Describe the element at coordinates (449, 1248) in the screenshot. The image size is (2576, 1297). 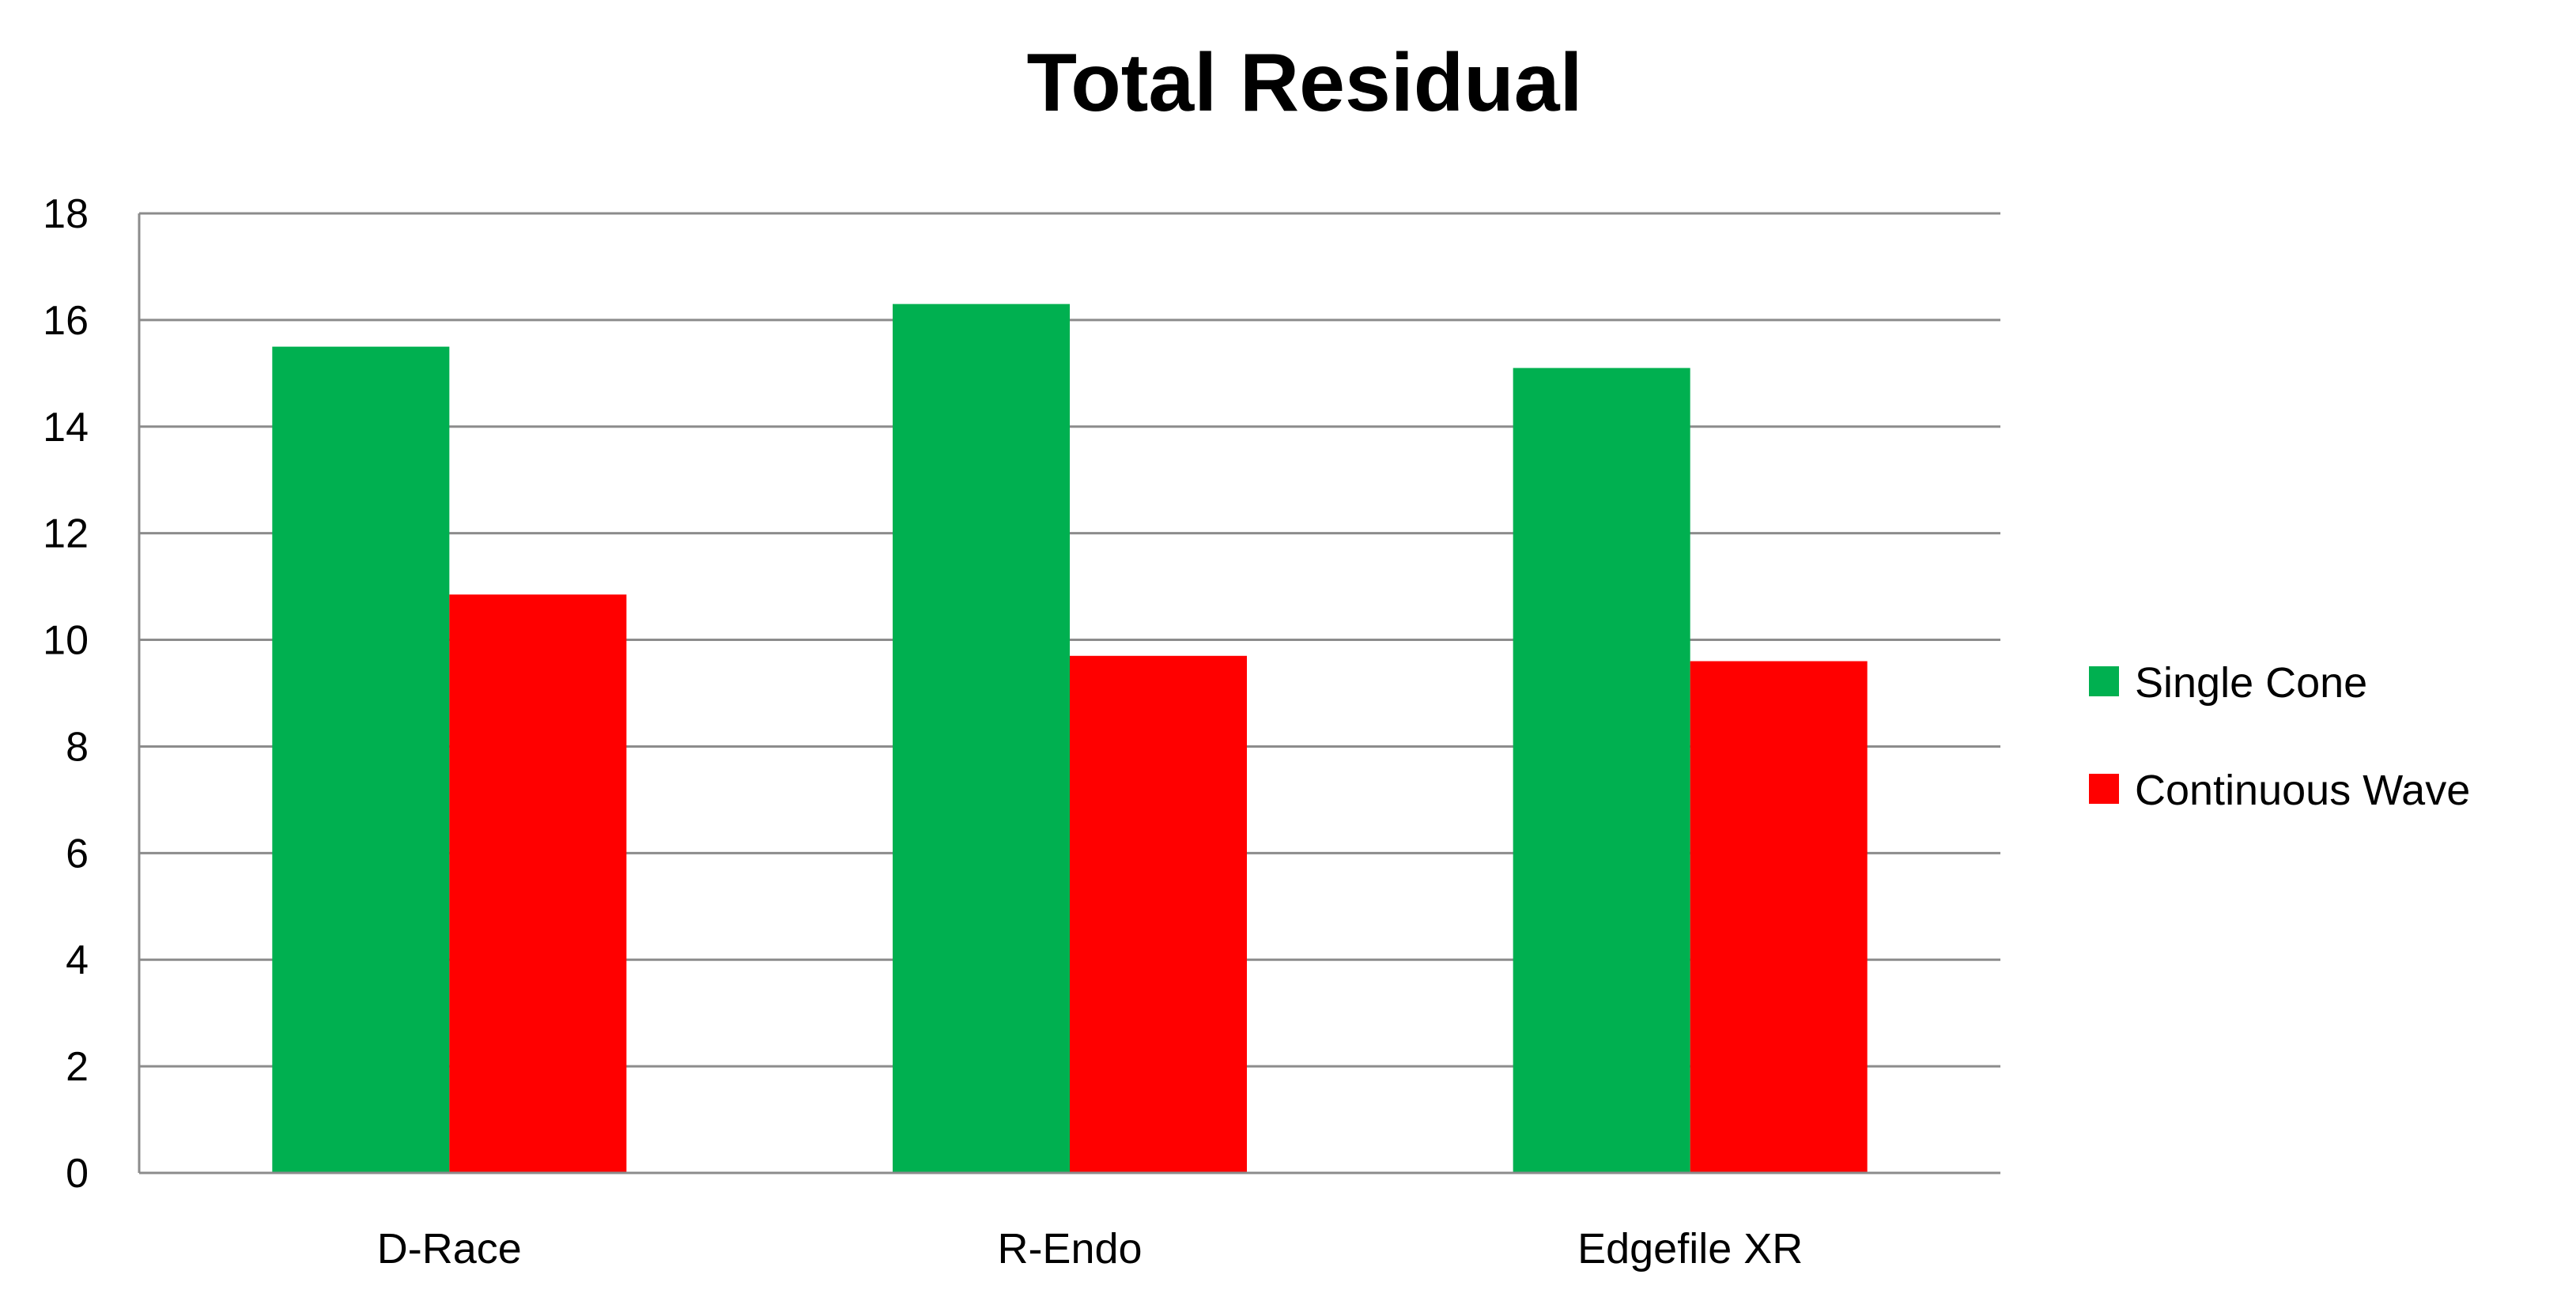
I see `x-category-label: D-Race` at that location.